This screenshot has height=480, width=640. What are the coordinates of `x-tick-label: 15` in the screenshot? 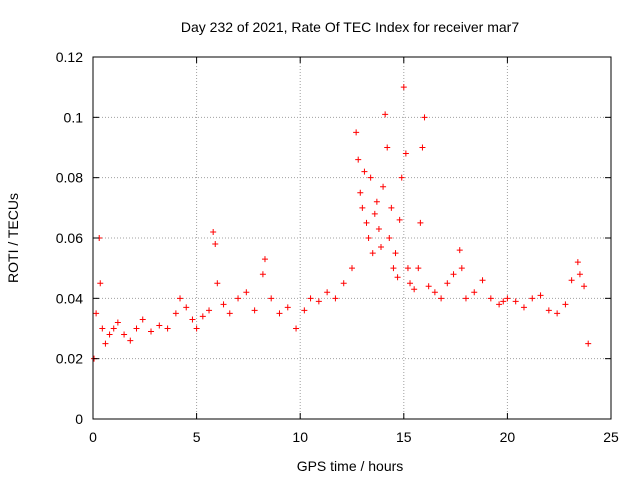 It's located at (404, 437).